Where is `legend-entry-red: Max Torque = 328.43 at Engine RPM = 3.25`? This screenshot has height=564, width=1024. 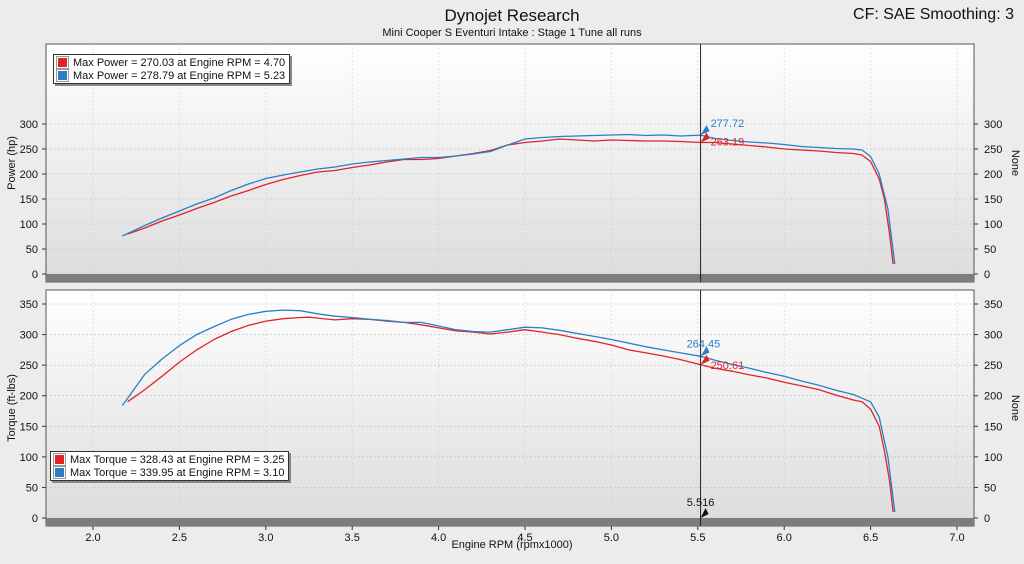
legend-entry-red: Max Torque = 328.43 at Engine RPM = 3.25 is located at coordinates (169, 459).